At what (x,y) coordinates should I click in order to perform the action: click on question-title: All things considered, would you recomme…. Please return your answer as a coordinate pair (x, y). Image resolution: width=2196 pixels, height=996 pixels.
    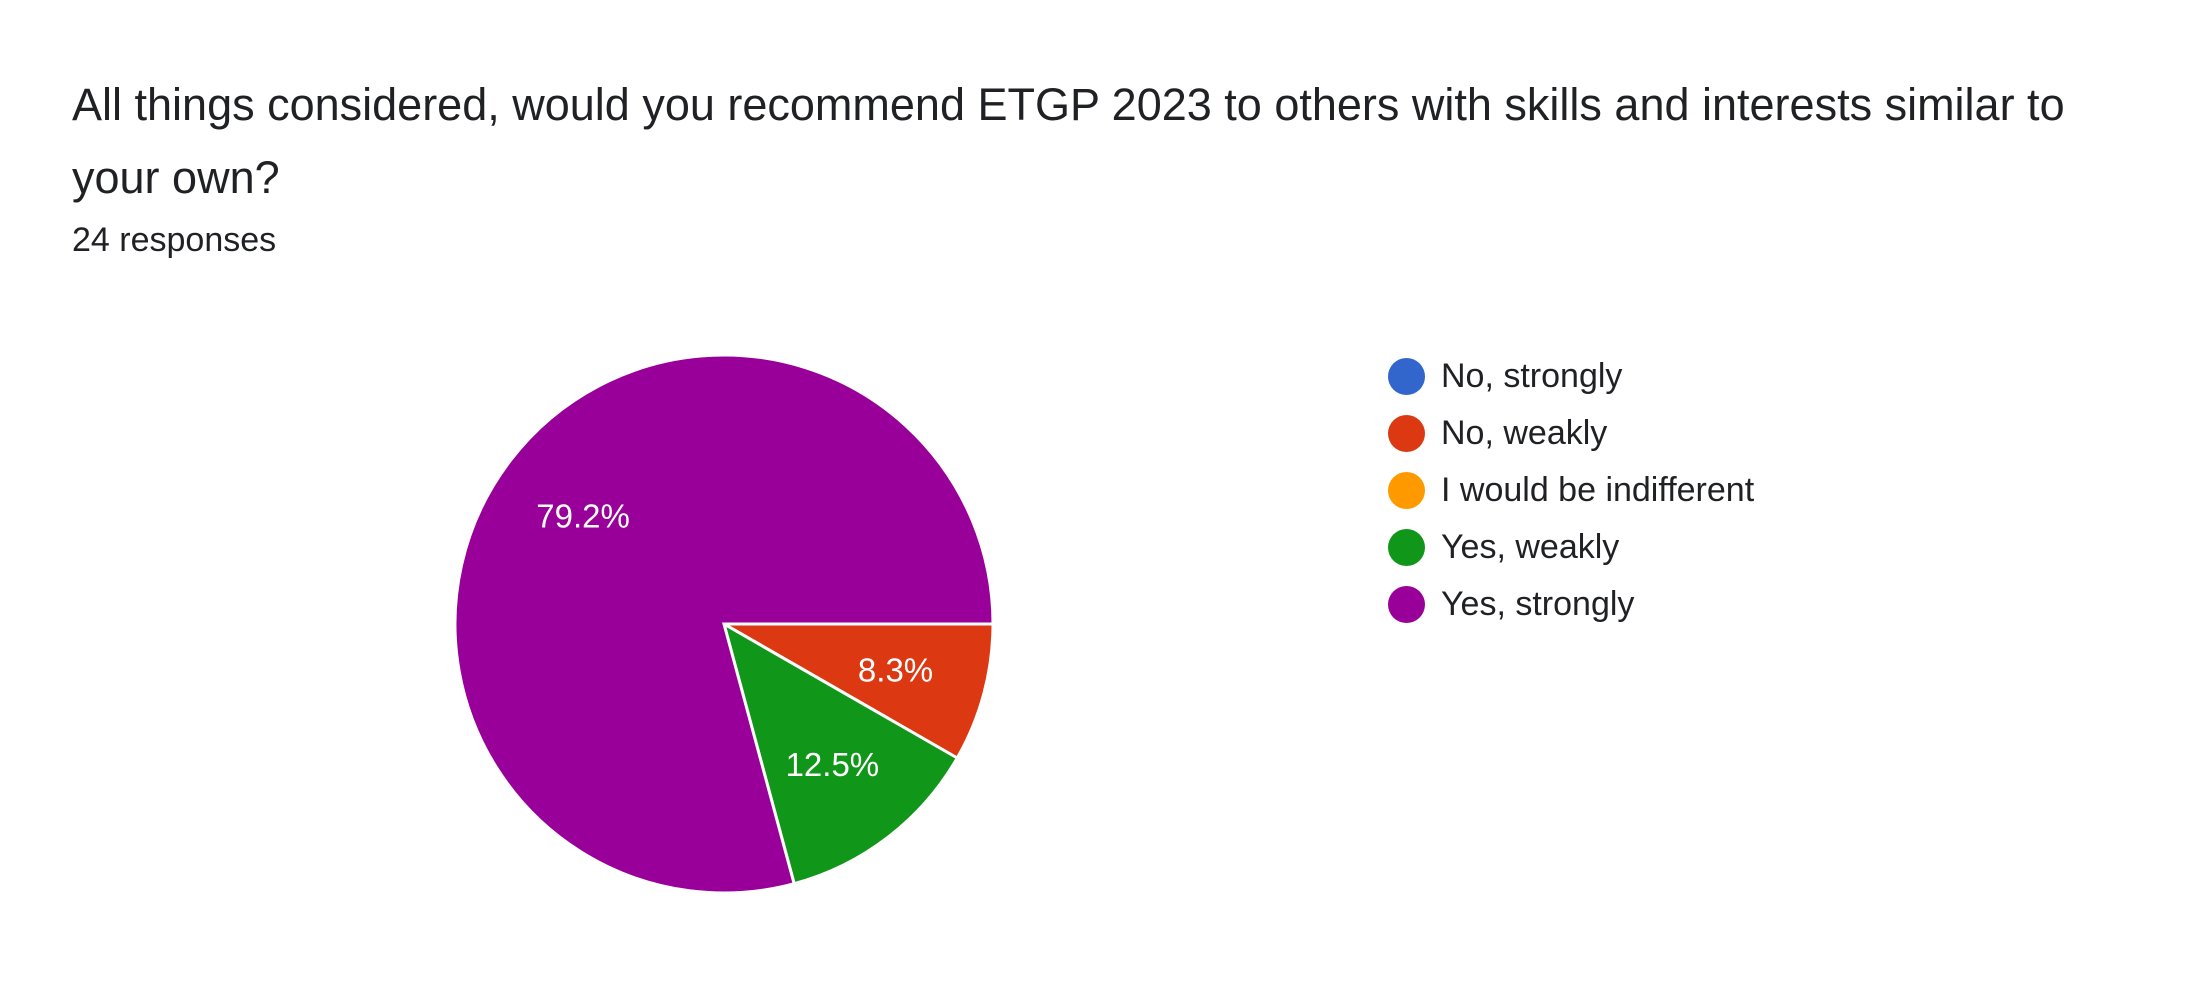
    Looking at the image, I should click on (1068, 141).